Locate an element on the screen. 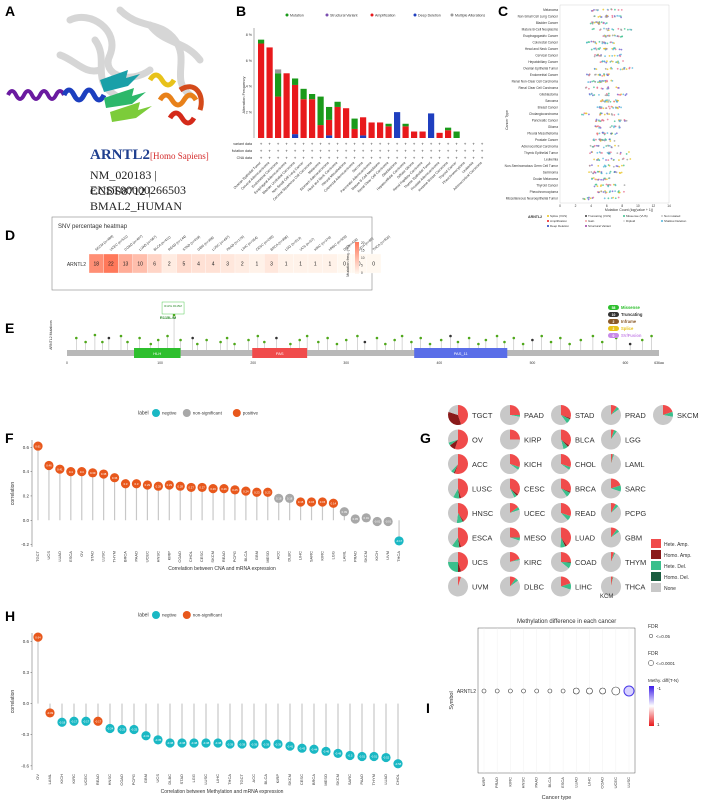 Image resolution: width=709 pixels, height=802 pixels. i-legend-fdr2-title: FDR is located at coordinates (653, 654).